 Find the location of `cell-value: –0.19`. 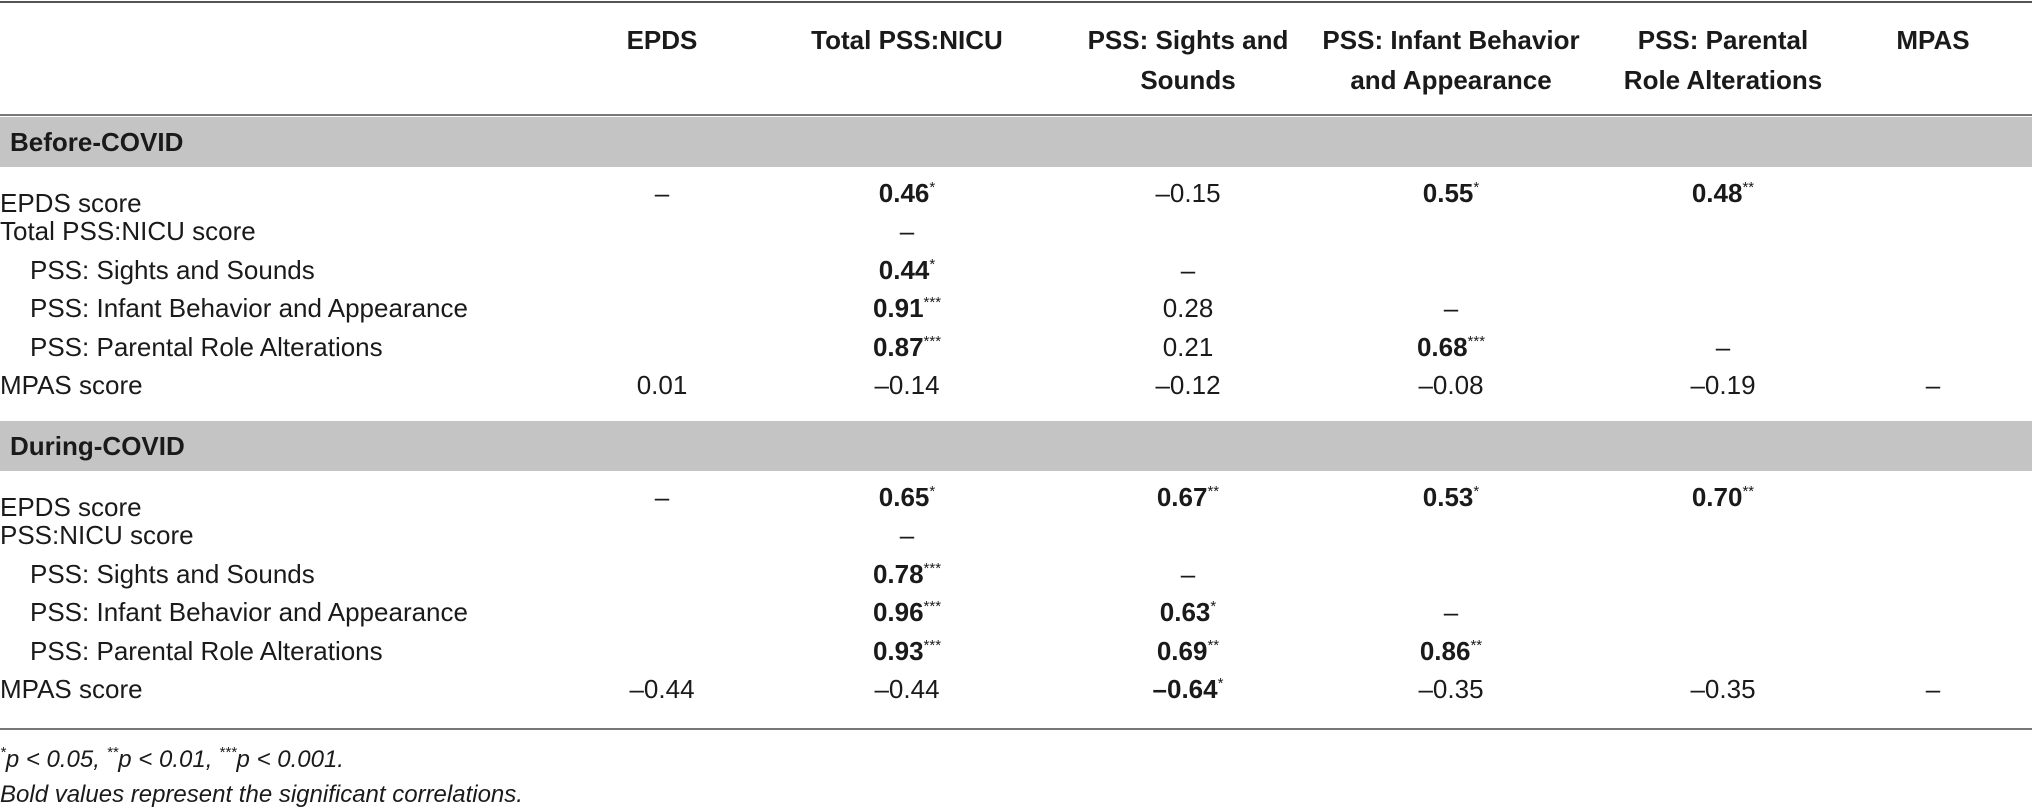

cell-value: –0.19 is located at coordinates (1723, 385).